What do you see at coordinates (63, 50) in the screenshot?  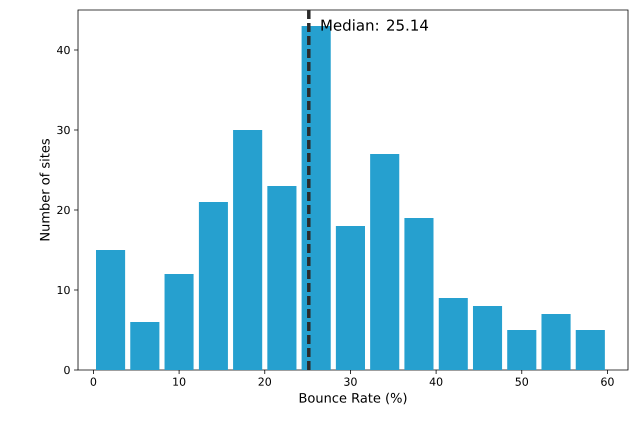 I see `y-tick-label: 40` at bounding box center [63, 50].